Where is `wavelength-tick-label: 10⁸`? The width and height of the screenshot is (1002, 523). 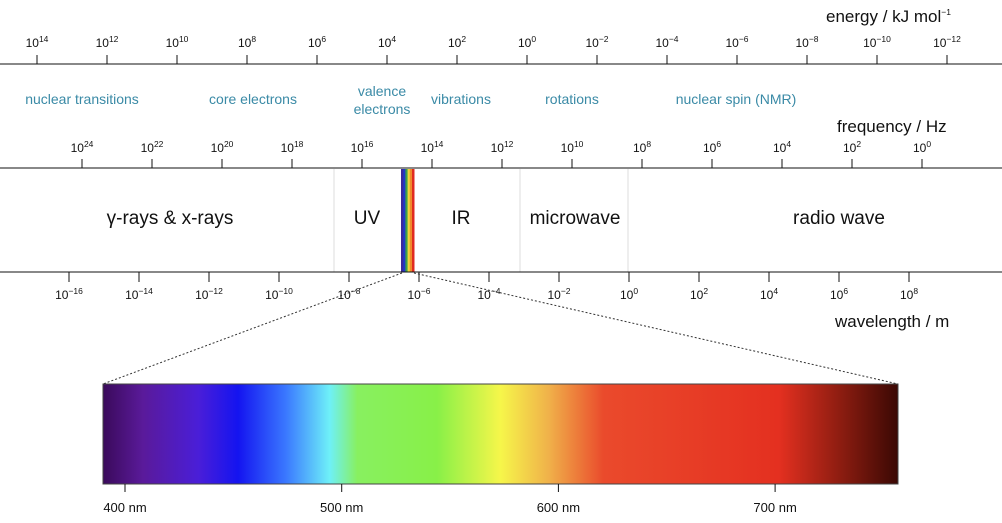 wavelength-tick-label: 10⁸ is located at coordinates (909, 294).